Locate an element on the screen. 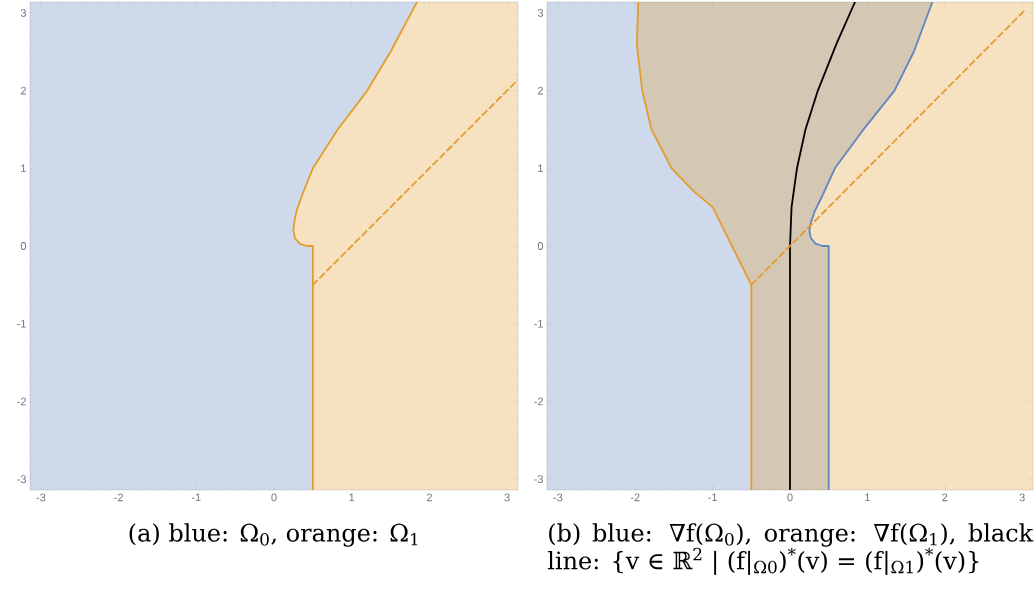 This screenshot has height=595, width=1035. line-series is located at coordinates (822, 245).